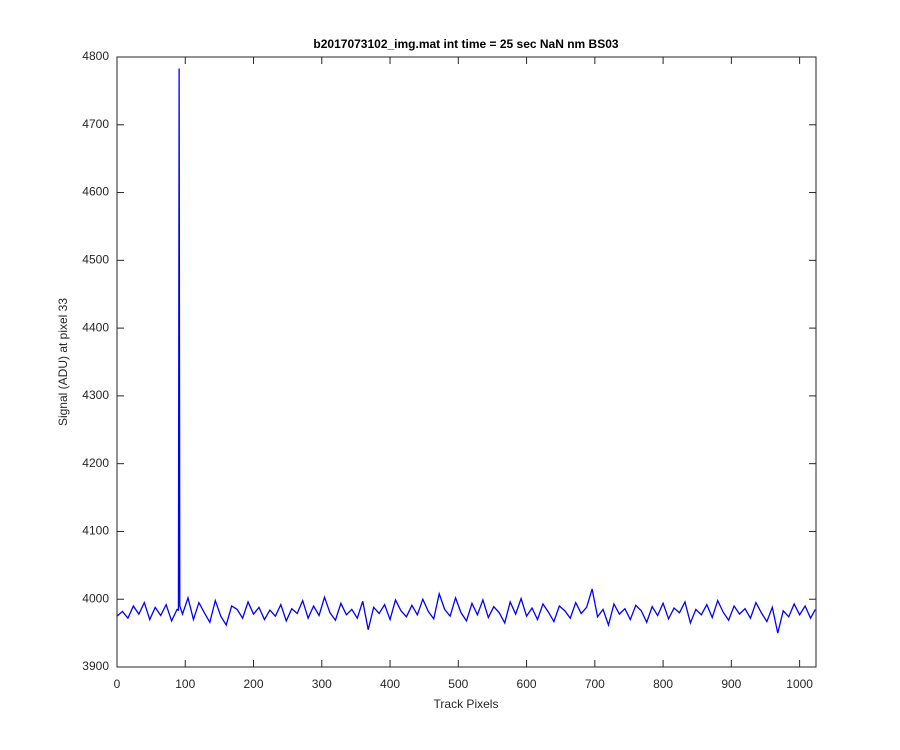 This screenshot has width=900, height=750. I want to click on y-tick-label: 4200, so click(95, 463).